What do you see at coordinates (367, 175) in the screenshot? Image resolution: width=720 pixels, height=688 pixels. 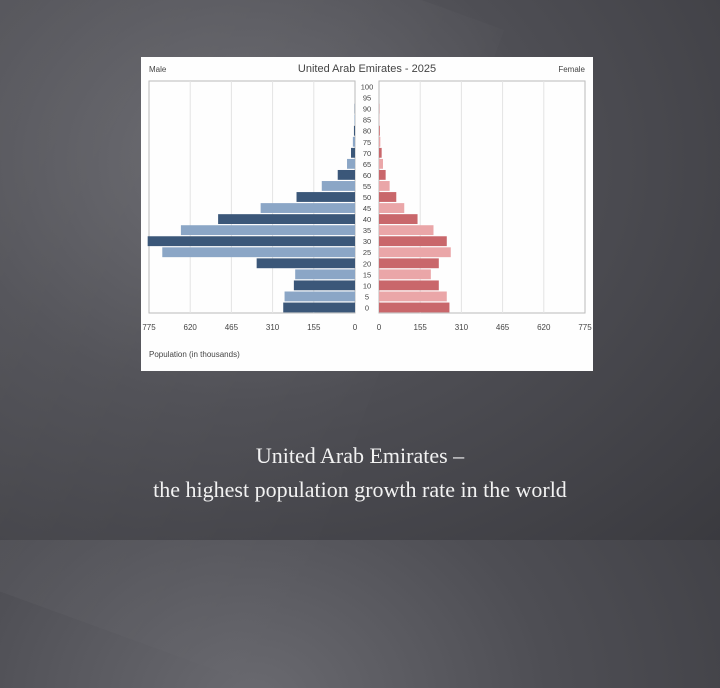 I see `age-group-label: 60` at bounding box center [367, 175].